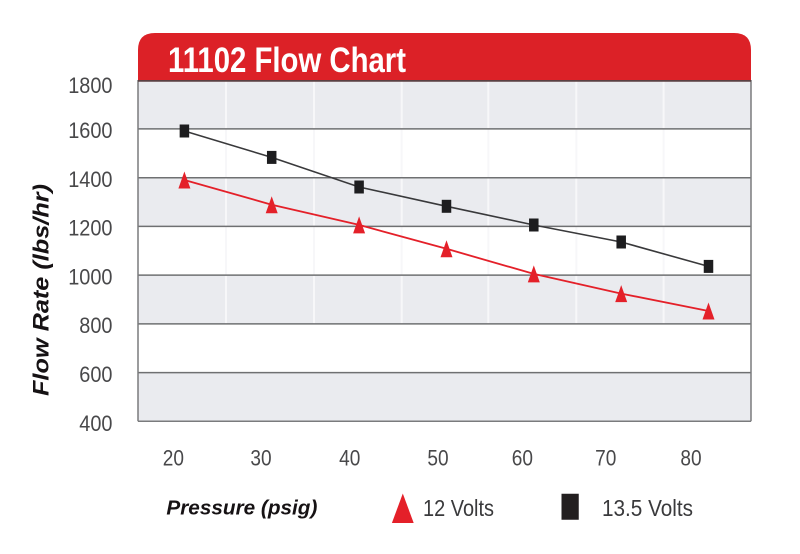 The height and width of the screenshot is (554, 800). What do you see at coordinates (437, 458) in the screenshot?
I see `svg-text: 50` at bounding box center [437, 458].